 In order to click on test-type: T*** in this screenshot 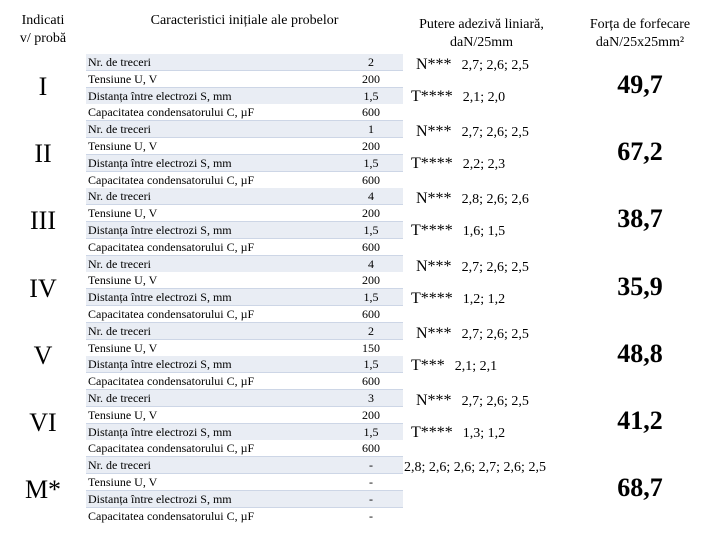, I will do `click(428, 365)`.